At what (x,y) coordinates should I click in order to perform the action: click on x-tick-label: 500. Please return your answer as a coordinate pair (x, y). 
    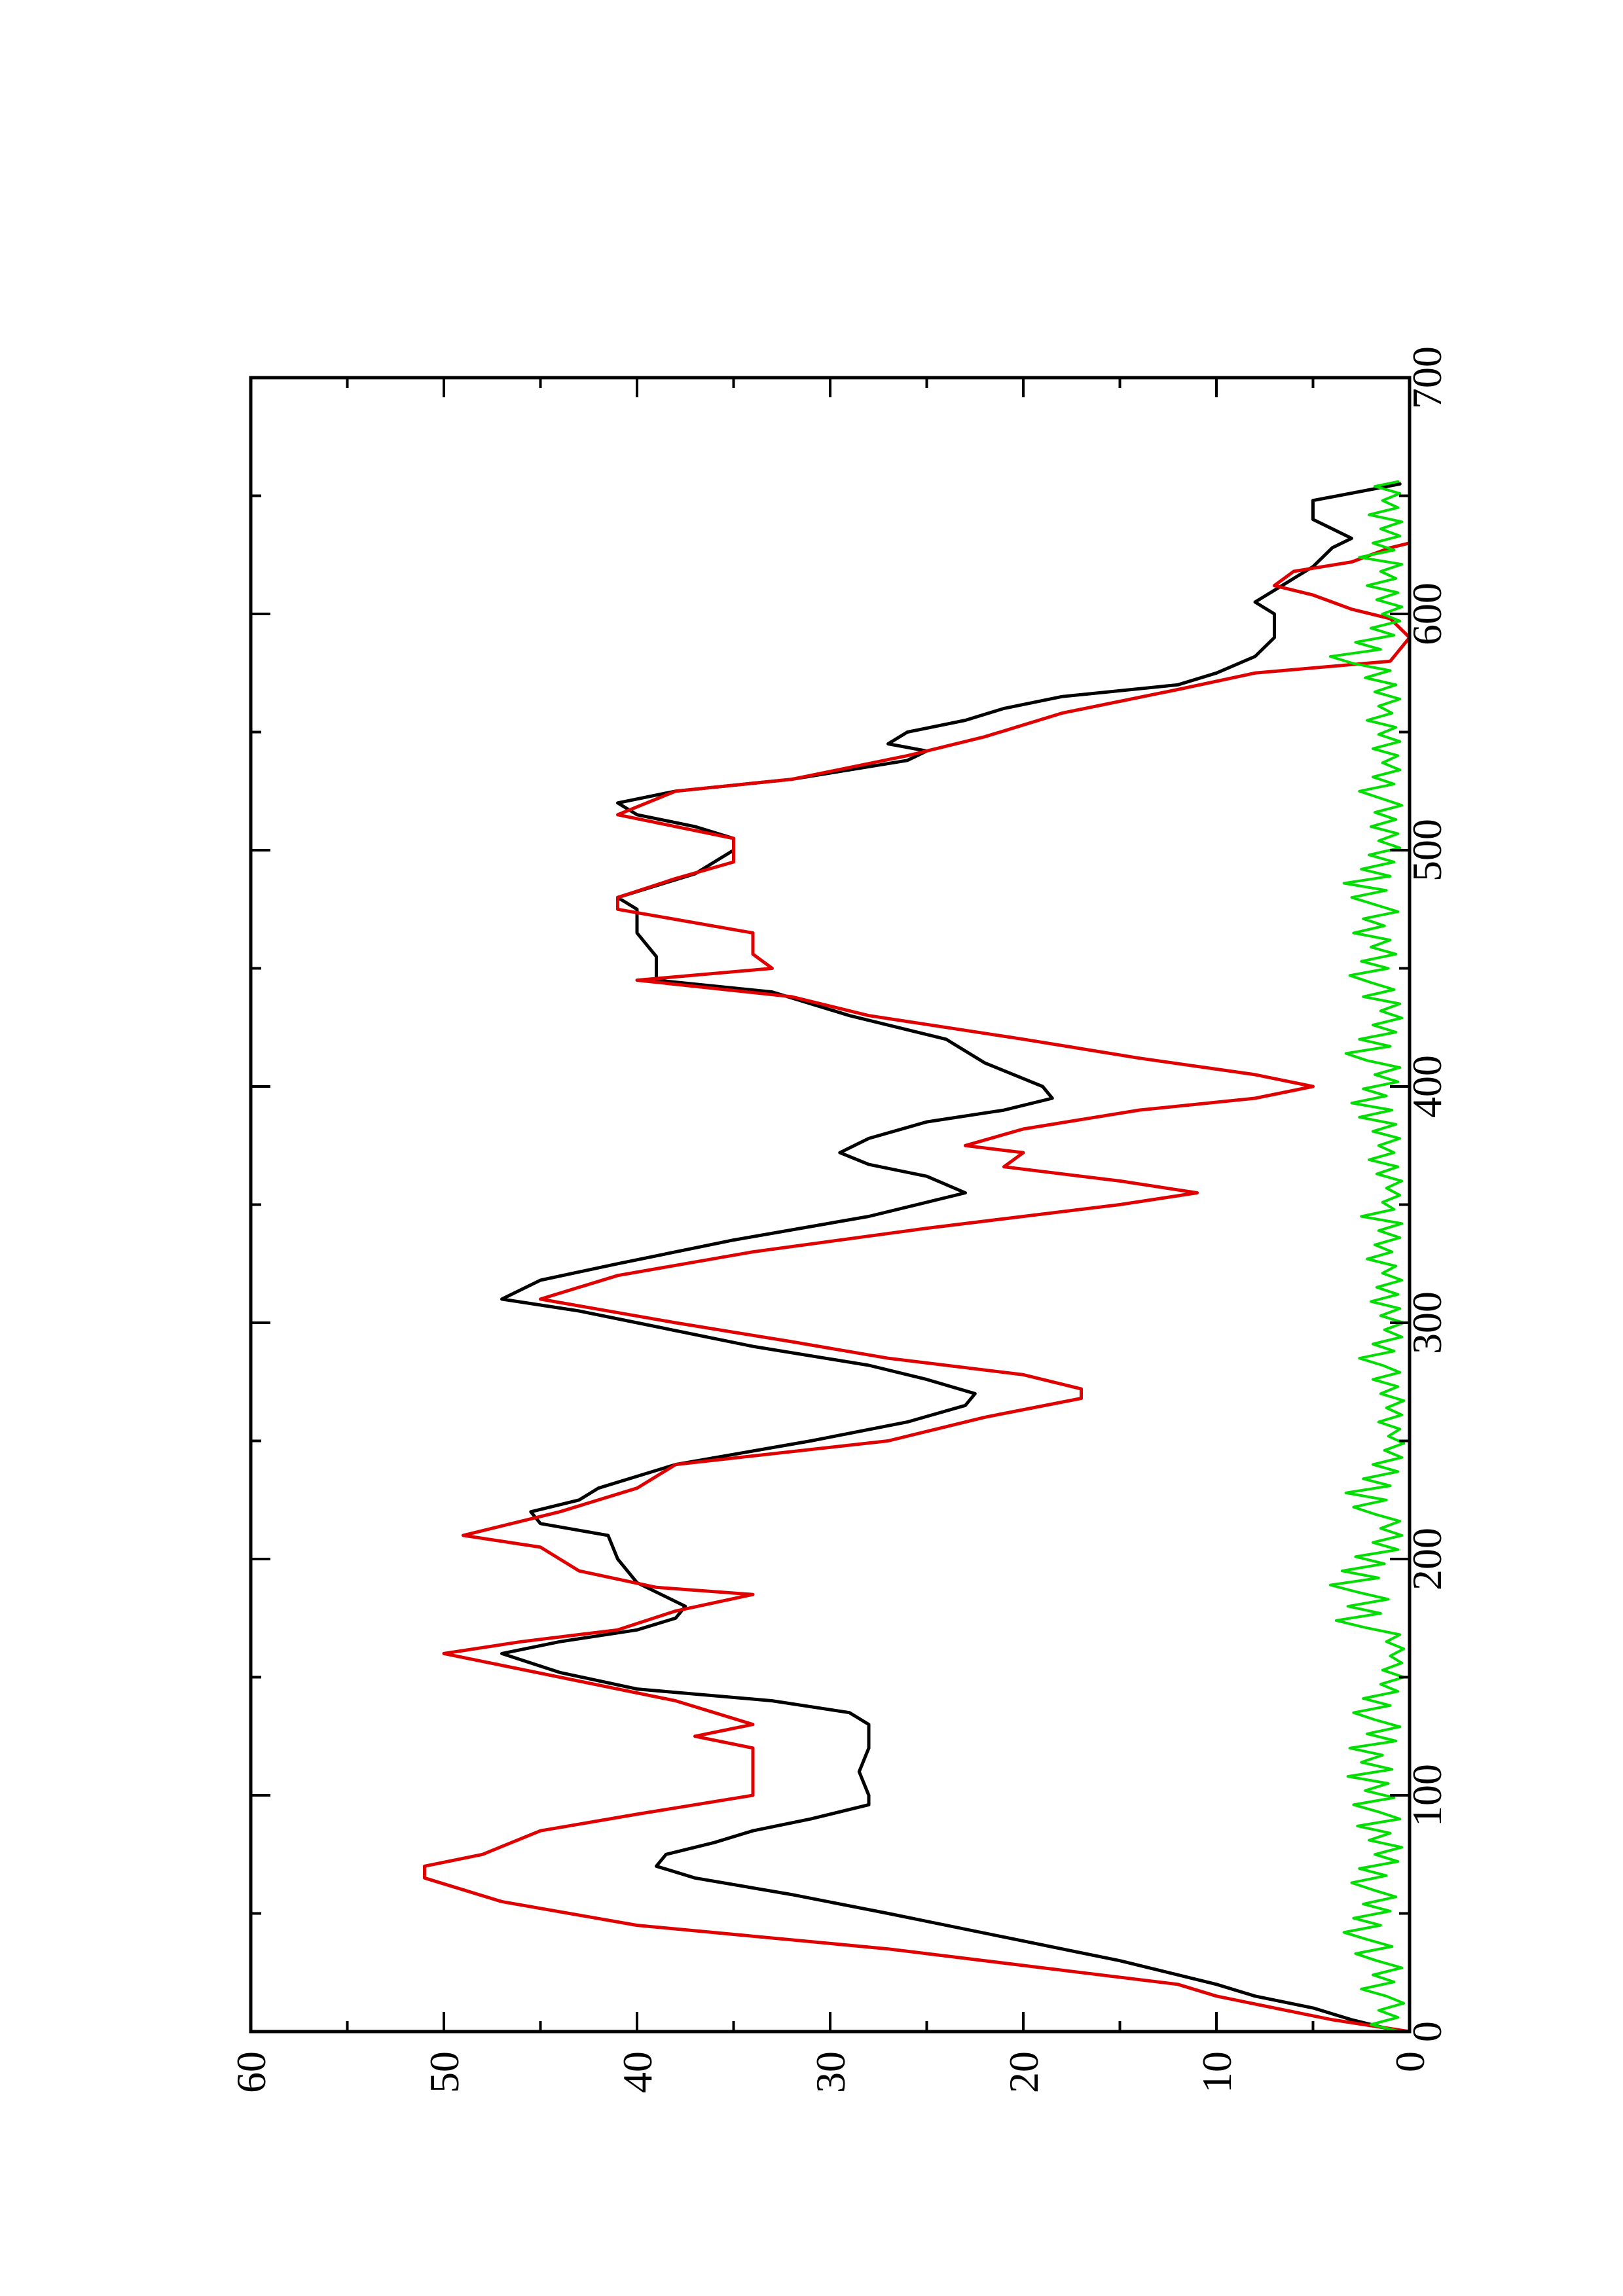
    Looking at the image, I should click on (1427, 850).